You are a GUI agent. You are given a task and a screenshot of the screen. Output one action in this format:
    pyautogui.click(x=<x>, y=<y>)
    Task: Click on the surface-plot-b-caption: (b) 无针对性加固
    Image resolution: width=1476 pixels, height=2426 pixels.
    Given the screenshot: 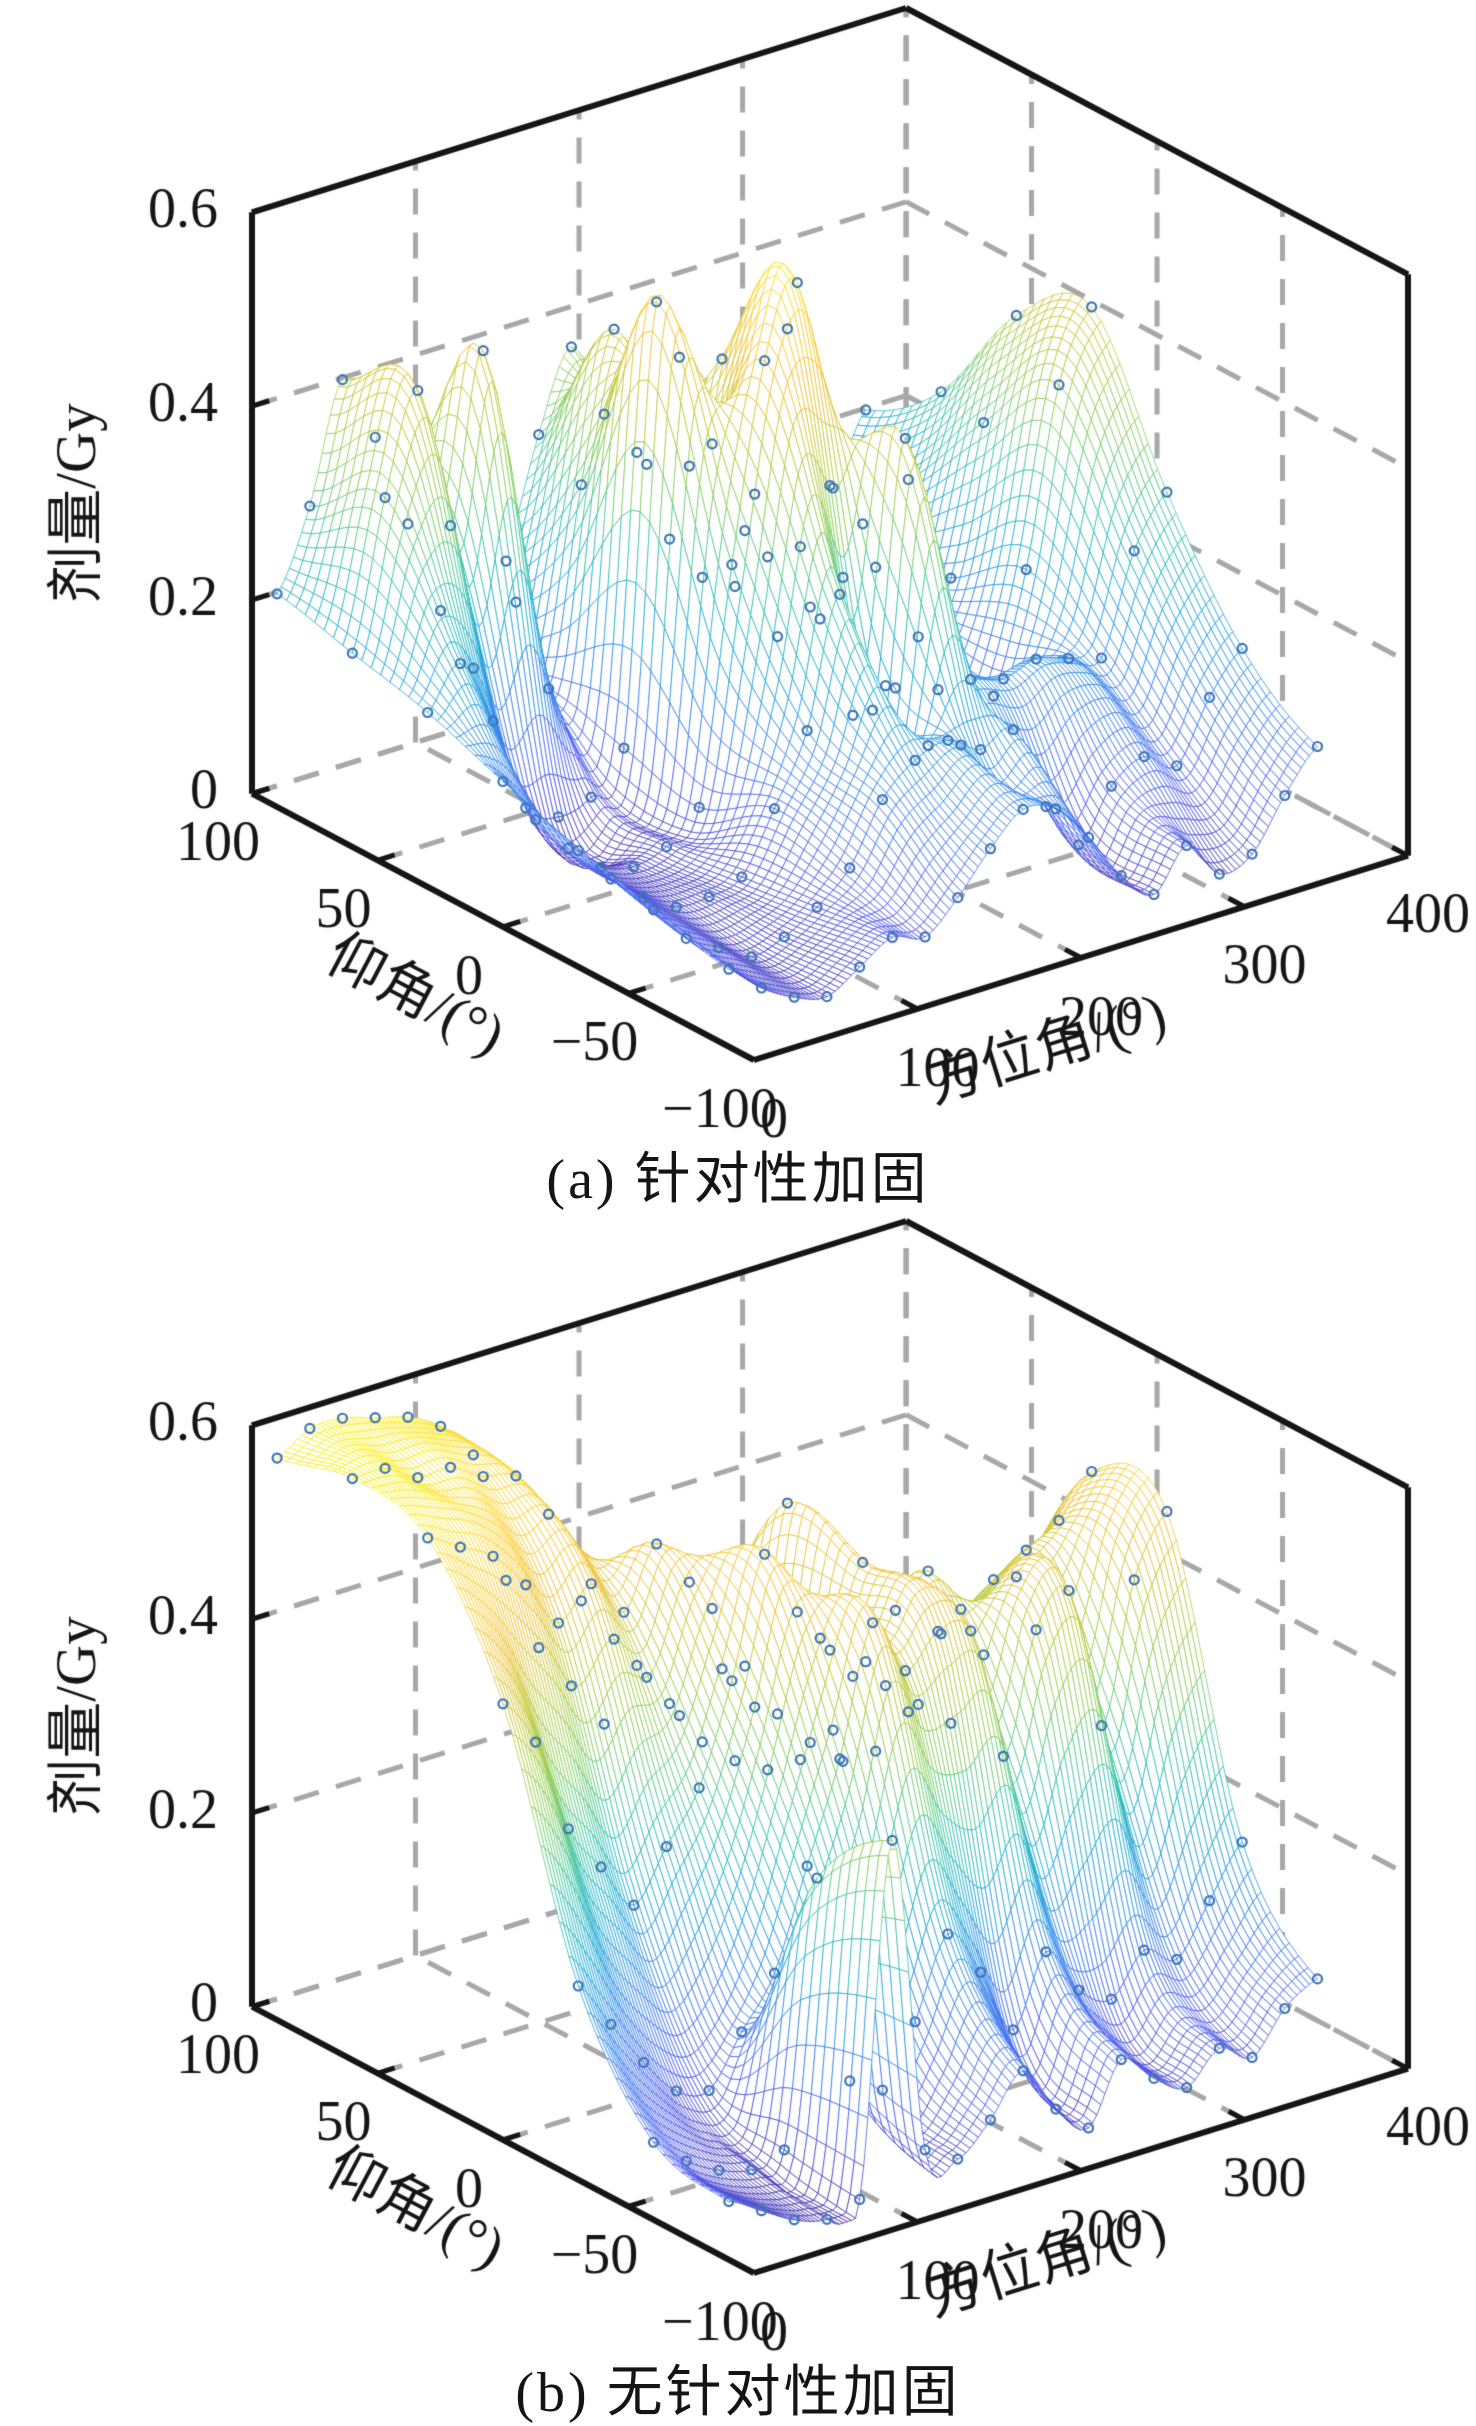 What is the action you would take?
    pyautogui.click(x=738, y=2393)
    